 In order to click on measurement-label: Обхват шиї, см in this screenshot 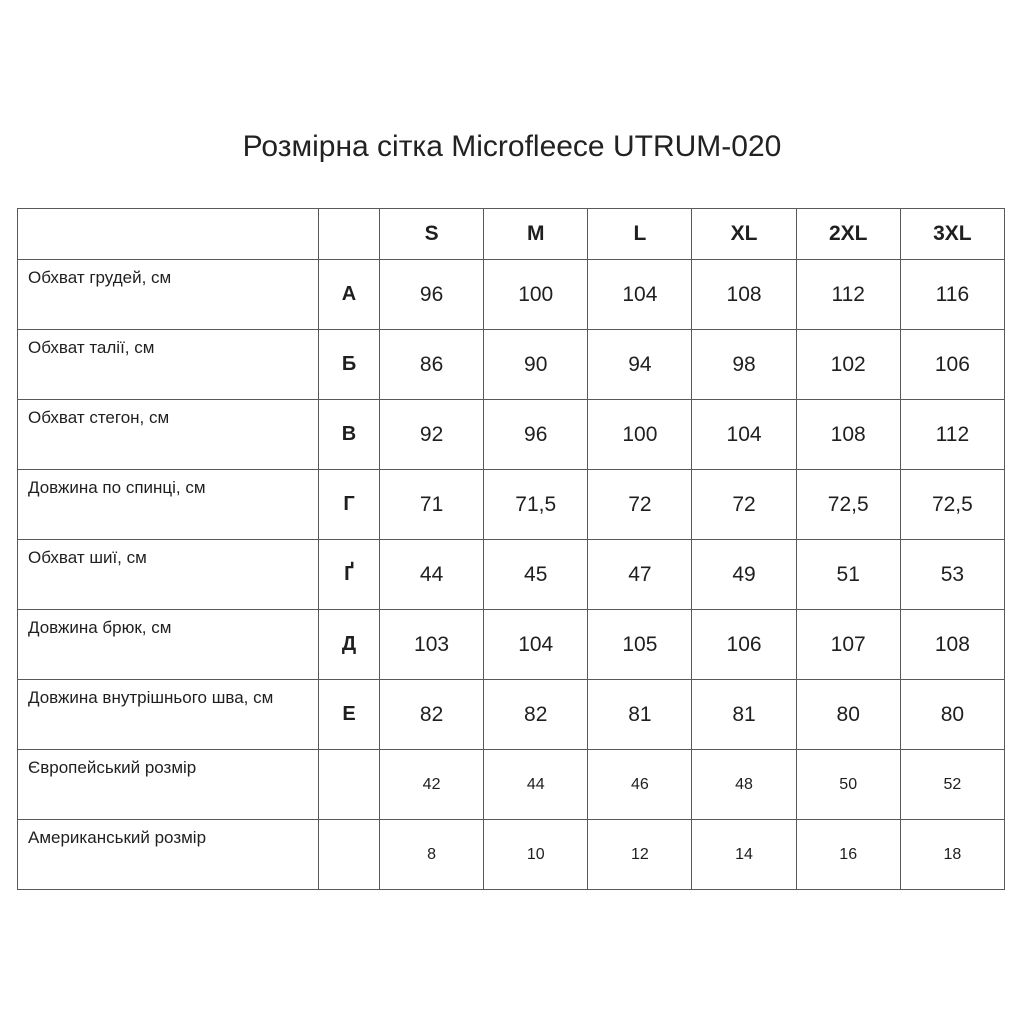, I will do `click(168, 574)`.